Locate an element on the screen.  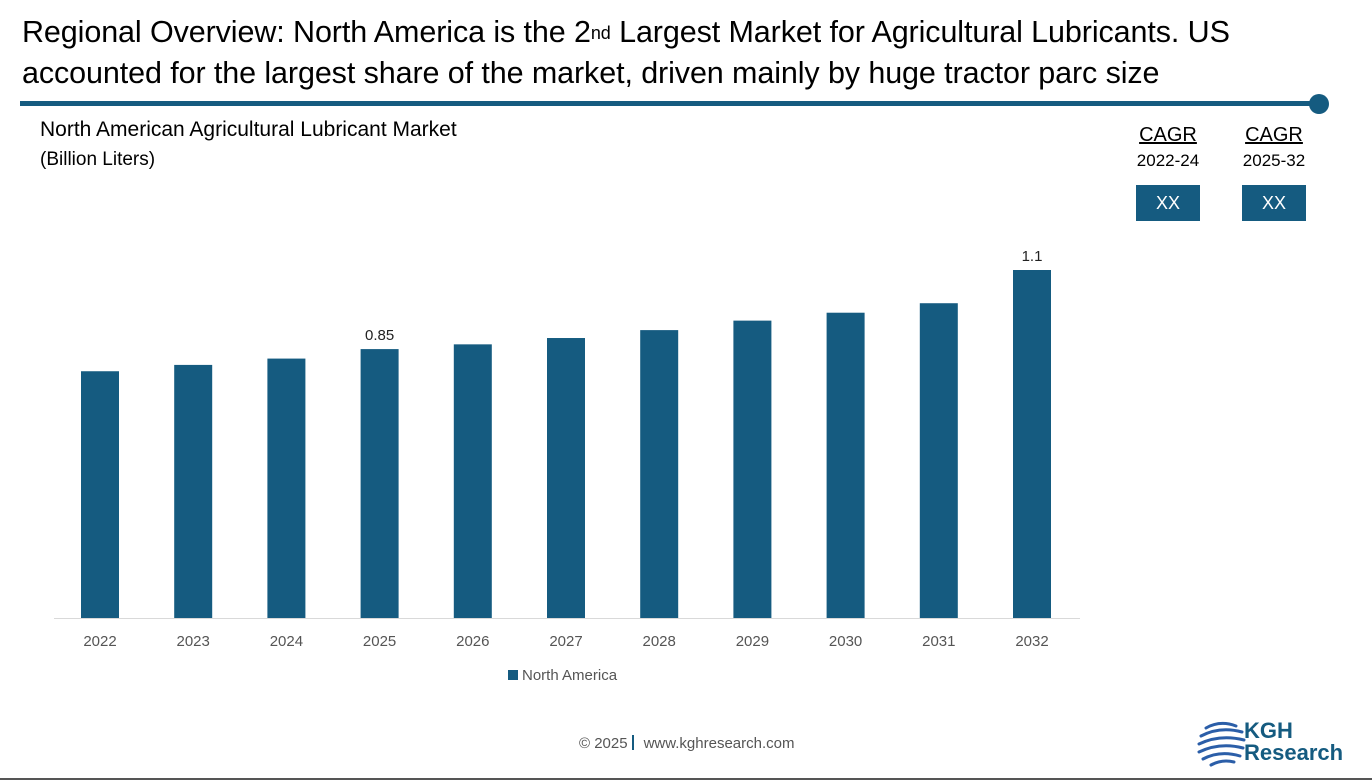
logo-line2: Research is located at coordinates (1294, 752).